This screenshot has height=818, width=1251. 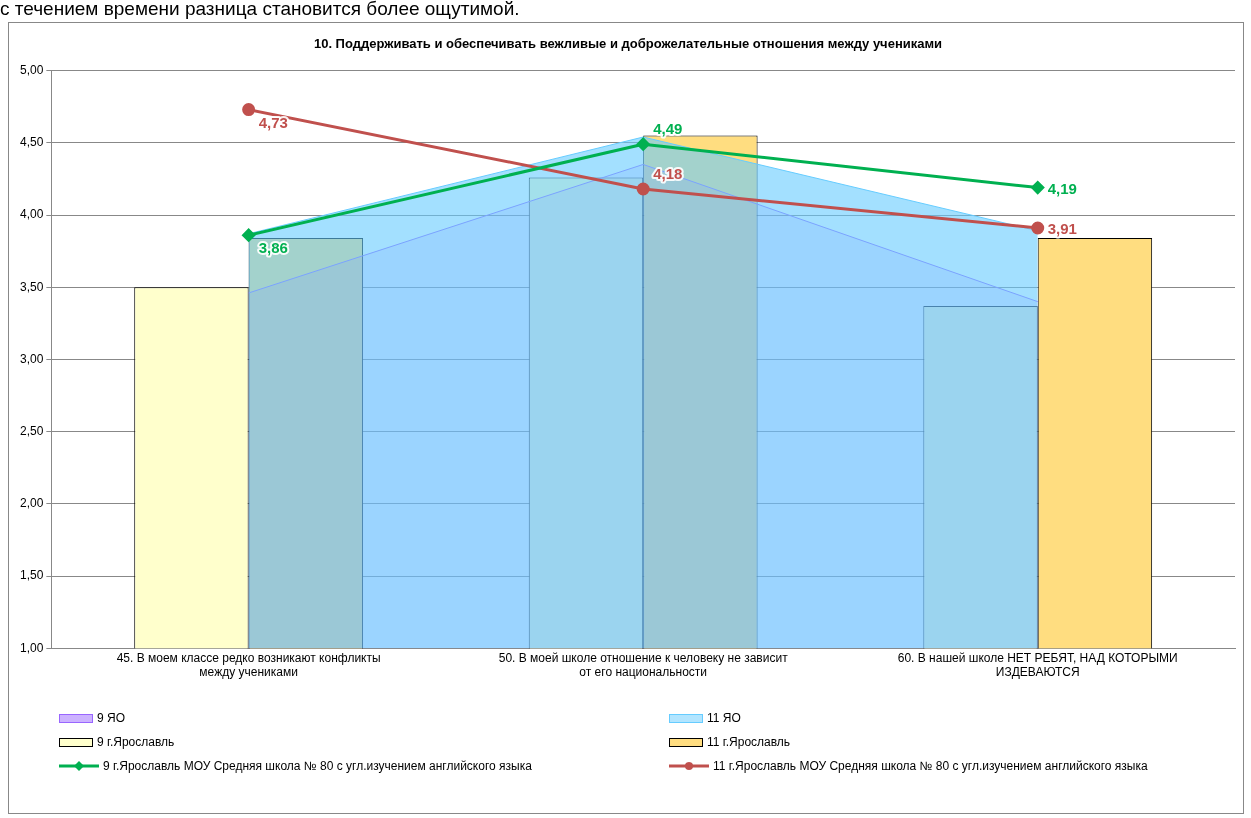 I want to click on legend-label: 11 г.Ярославль, so click(x=749, y=742).